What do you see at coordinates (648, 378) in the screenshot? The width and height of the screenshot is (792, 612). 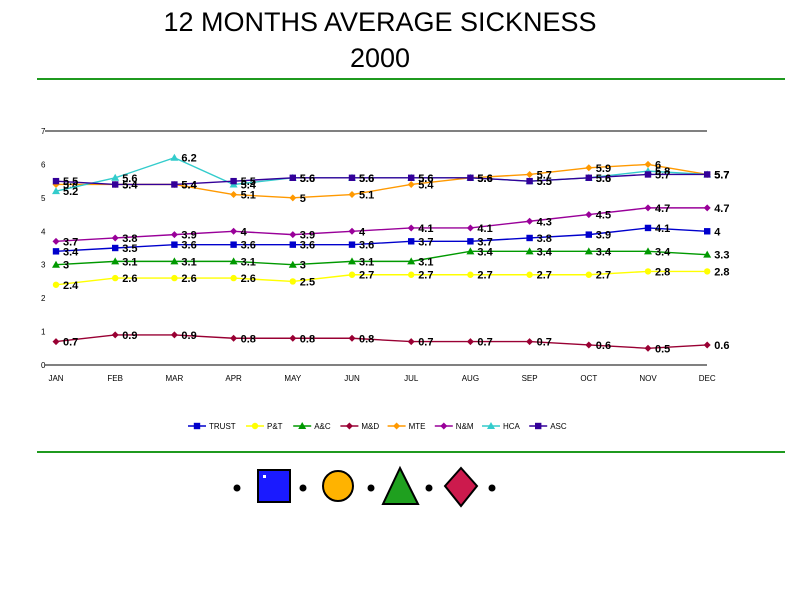 I see `x-tick-label: NOV` at bounding box center [648, 378].